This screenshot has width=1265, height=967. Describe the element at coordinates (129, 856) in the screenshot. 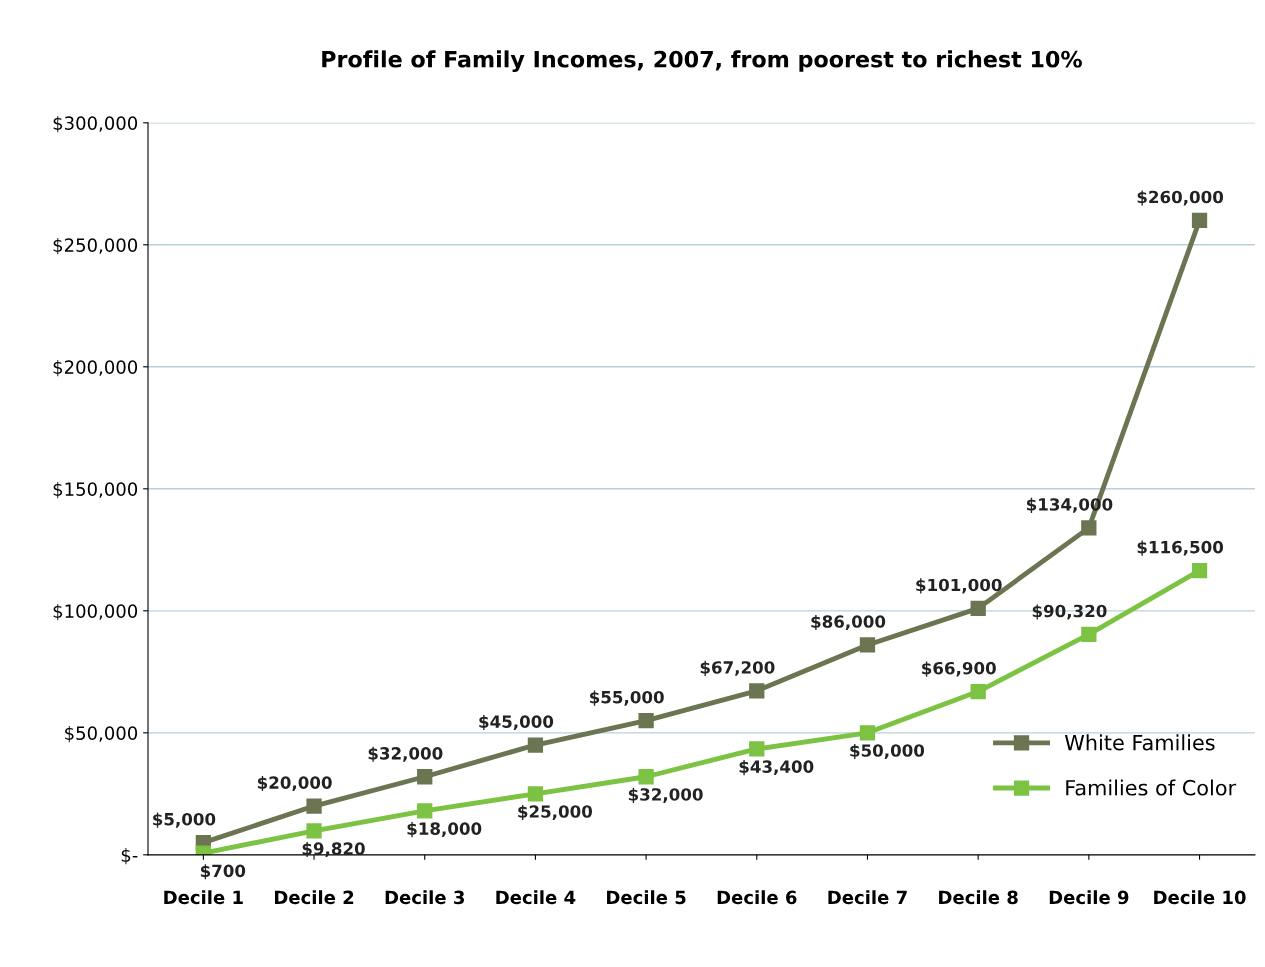

I see `y-tick-label: $-` at that location.